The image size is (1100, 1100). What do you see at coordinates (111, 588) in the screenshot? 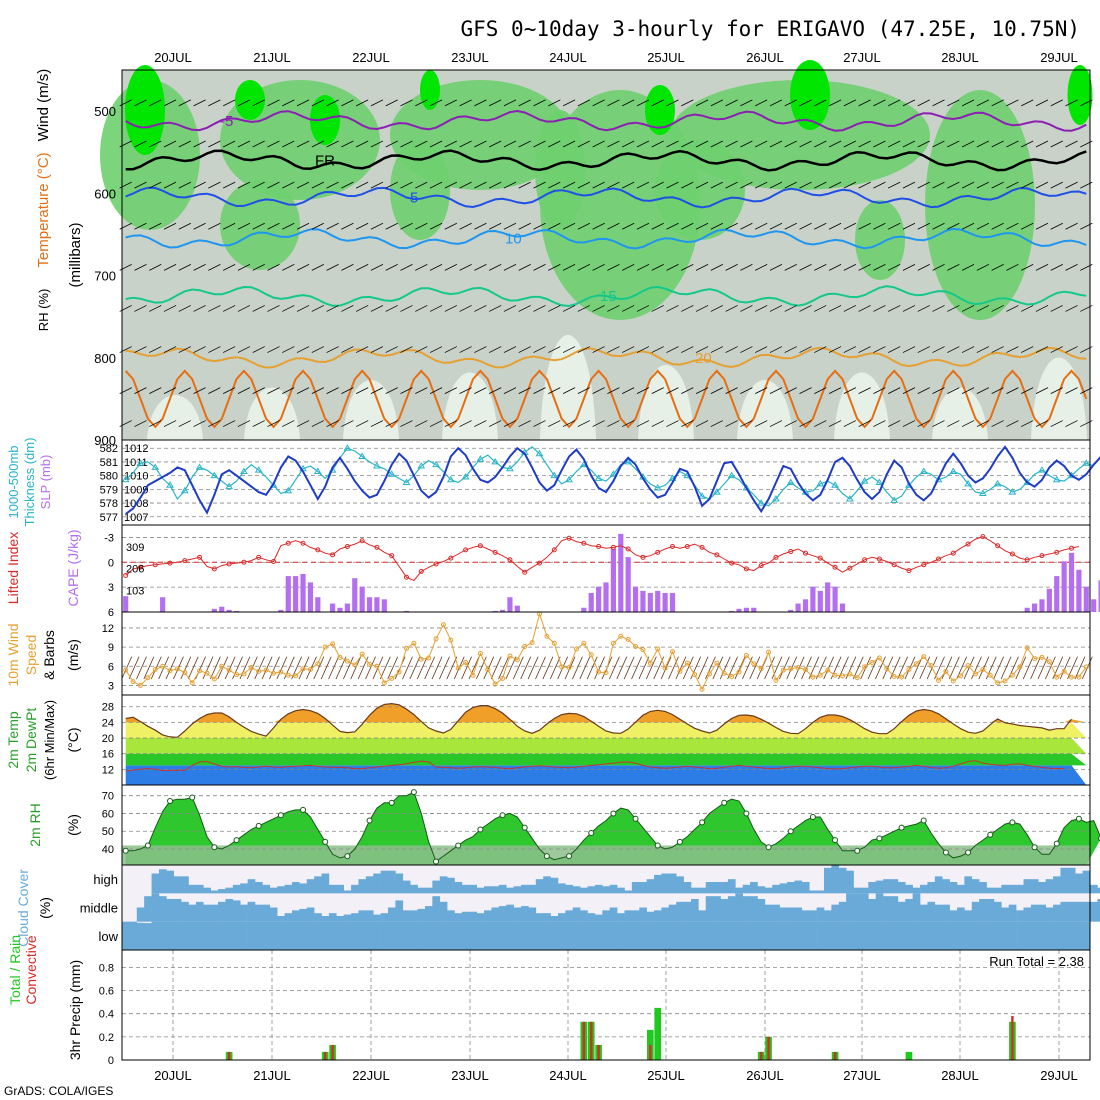
I see `li-tick-label: 3` at bounding box center [111, 588].